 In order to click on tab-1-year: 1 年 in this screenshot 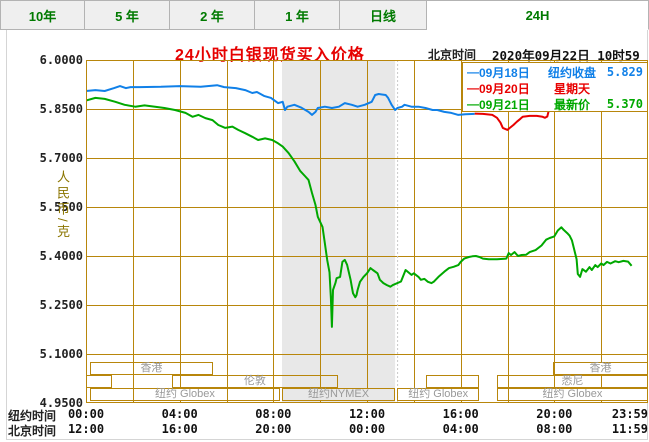, I will do `click(297, 15)`.